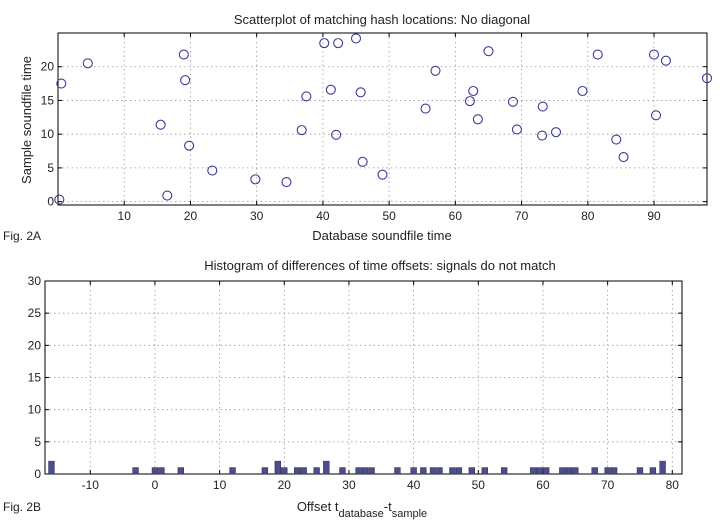  Describe the element at coordinates (50, 168) in the screenshot. I see `scatter-y-tick-label: 5` at that location.